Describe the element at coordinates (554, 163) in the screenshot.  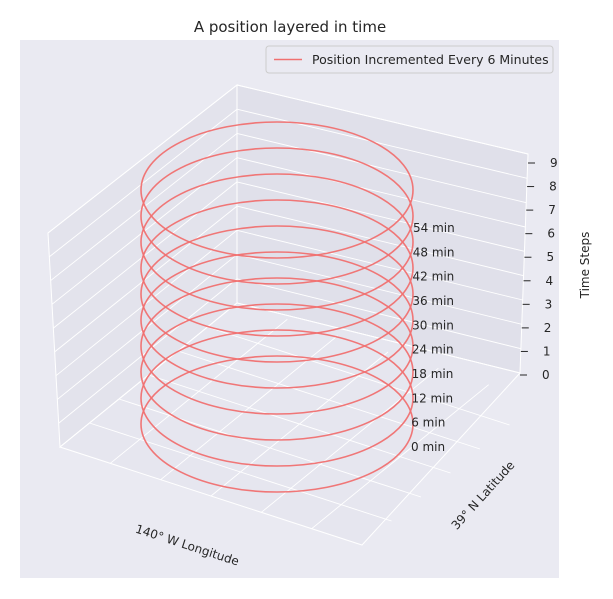
I see `z-tick-label-9: 9` at that location.